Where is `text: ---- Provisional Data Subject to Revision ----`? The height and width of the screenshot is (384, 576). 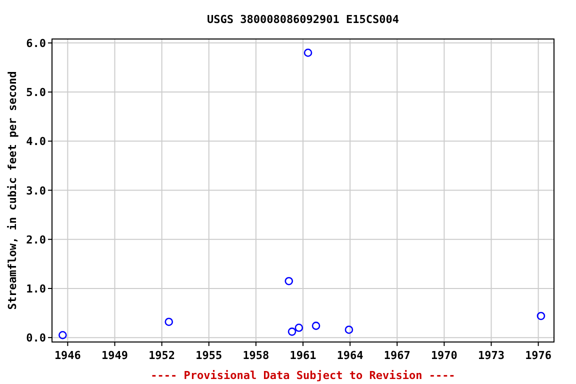 text: ---- Provisional Data Subject to Revision ---- is located at coordinates (303, 375).